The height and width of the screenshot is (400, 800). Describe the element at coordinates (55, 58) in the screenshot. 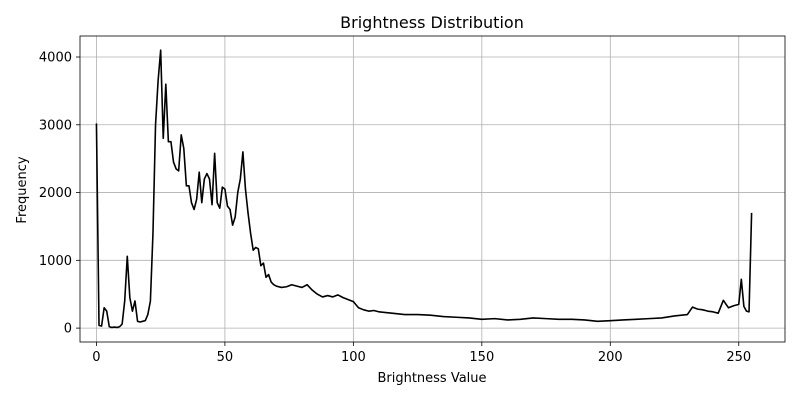

I see `y-tick-label: 4000` at that location.